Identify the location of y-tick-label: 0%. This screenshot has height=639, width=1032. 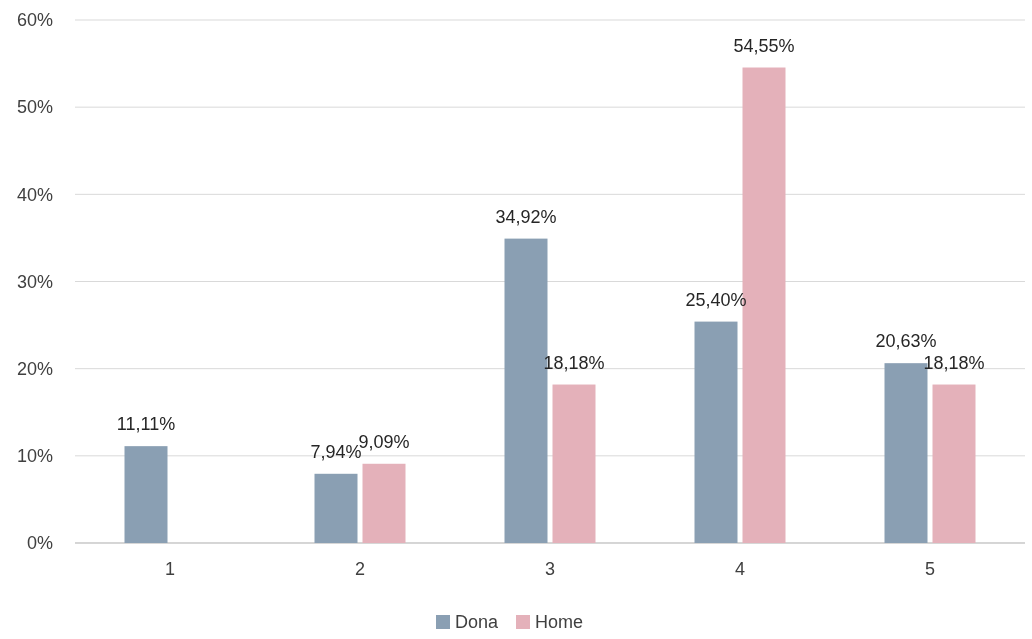
(39, 543).